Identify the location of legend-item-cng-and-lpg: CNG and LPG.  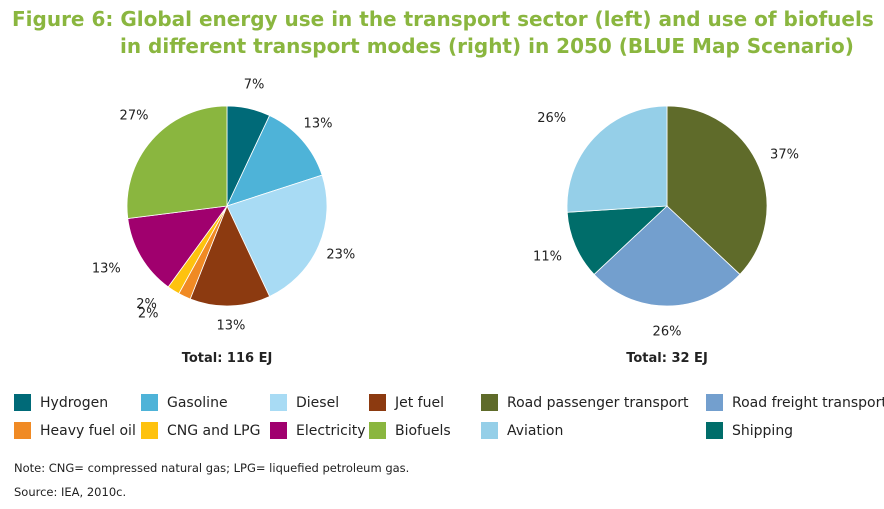
(200, 430).